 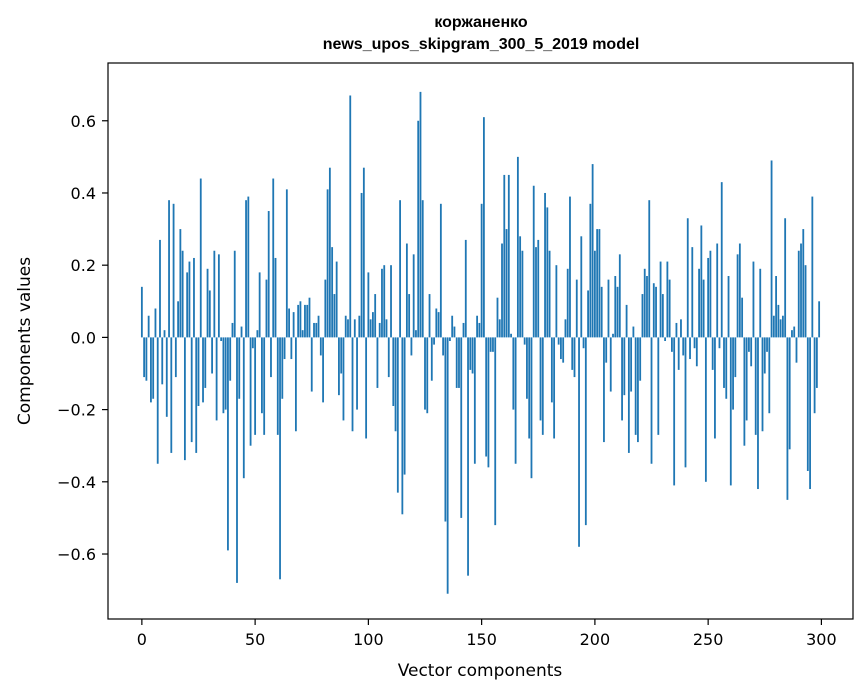 What do you see at coordinates (595, 639) in the screenshot?
I see `x-tick-label: 200` at bounding box center [595, 639].